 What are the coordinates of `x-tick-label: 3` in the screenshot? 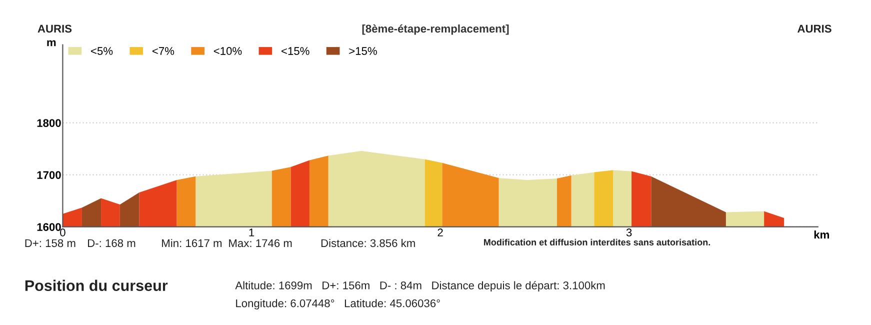 It's located at (629, 232).